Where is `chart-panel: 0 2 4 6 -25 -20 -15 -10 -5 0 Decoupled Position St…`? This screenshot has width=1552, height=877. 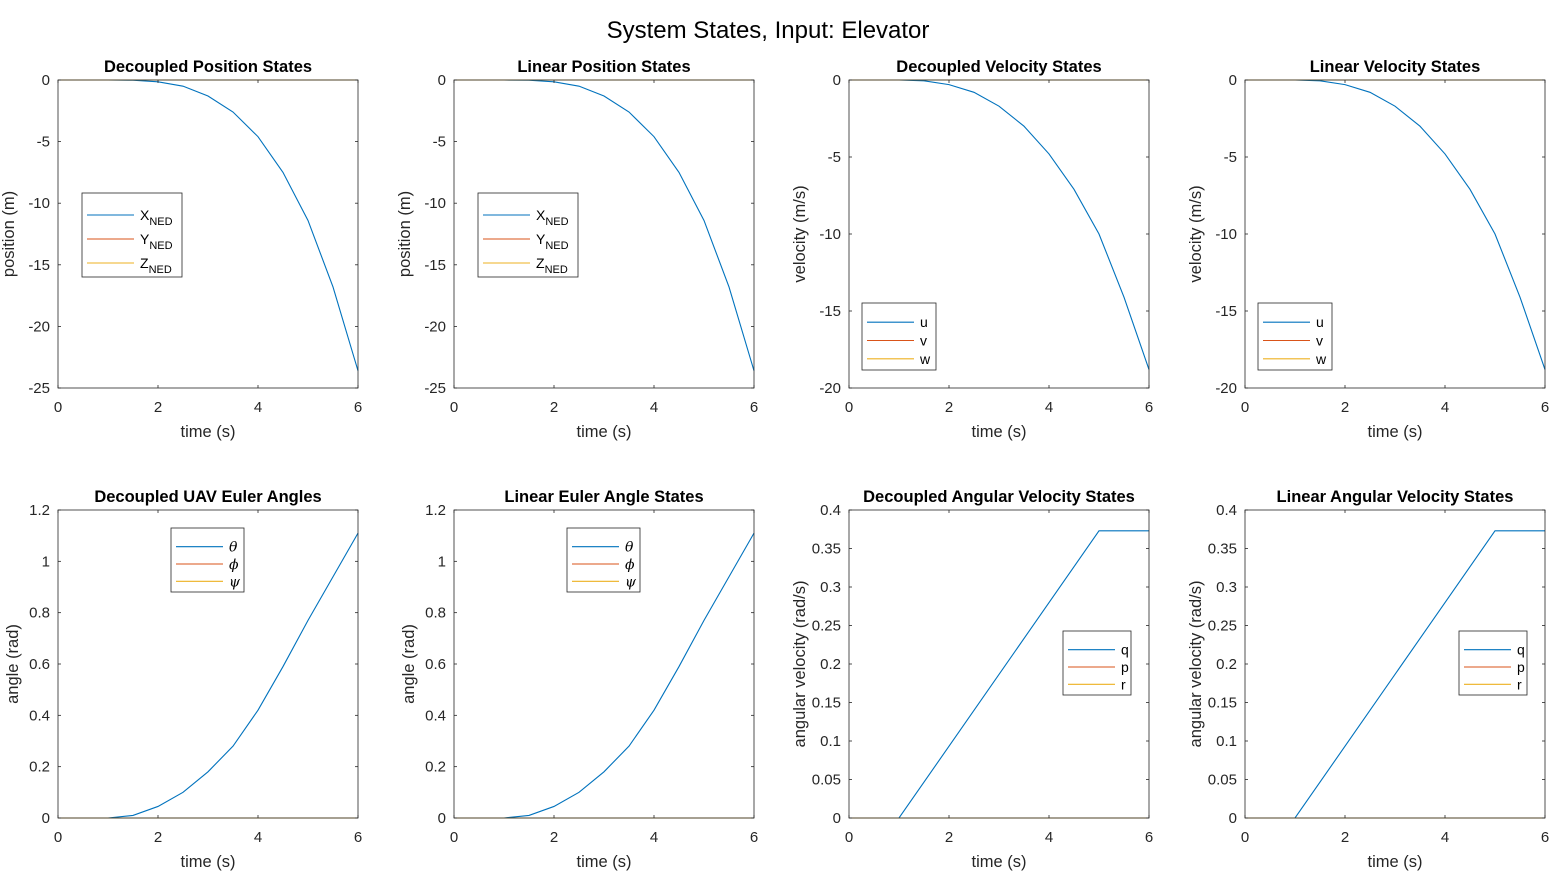
chart-panel: 0 2 4 6 -25 -20 -15 -10 -5 0 Decoupled Position St… is located at coordinates (181, 249).